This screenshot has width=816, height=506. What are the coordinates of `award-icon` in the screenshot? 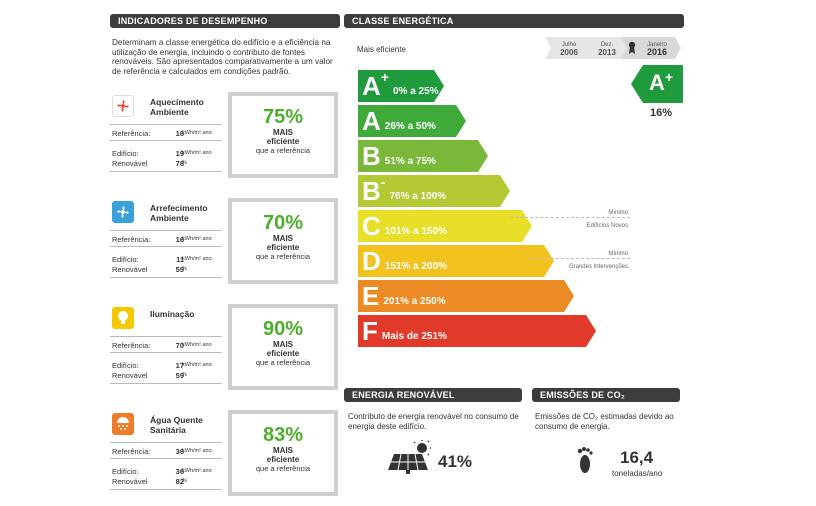 It's located at (632, 47).